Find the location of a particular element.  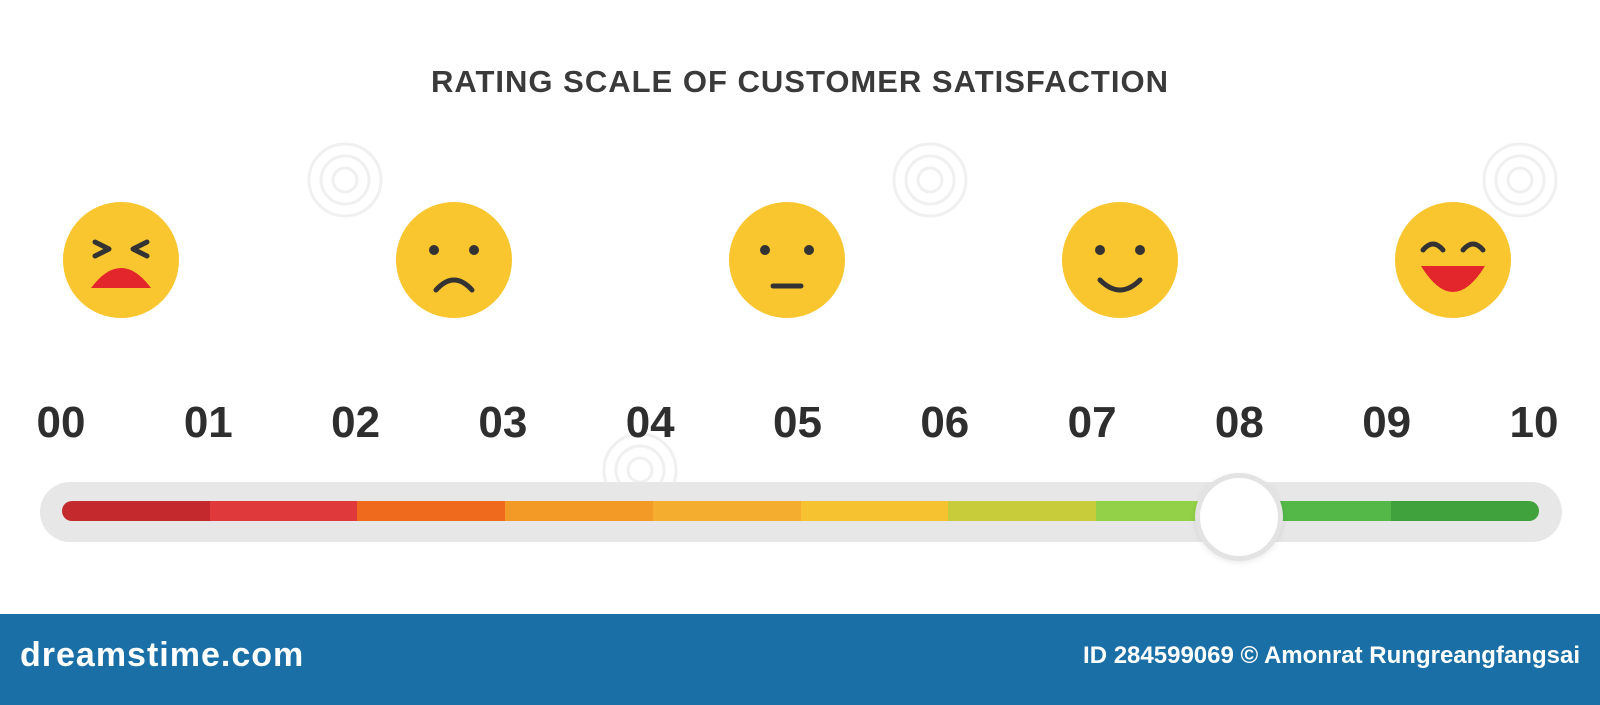

color-scale-bar is located at coordinates (800, 511).